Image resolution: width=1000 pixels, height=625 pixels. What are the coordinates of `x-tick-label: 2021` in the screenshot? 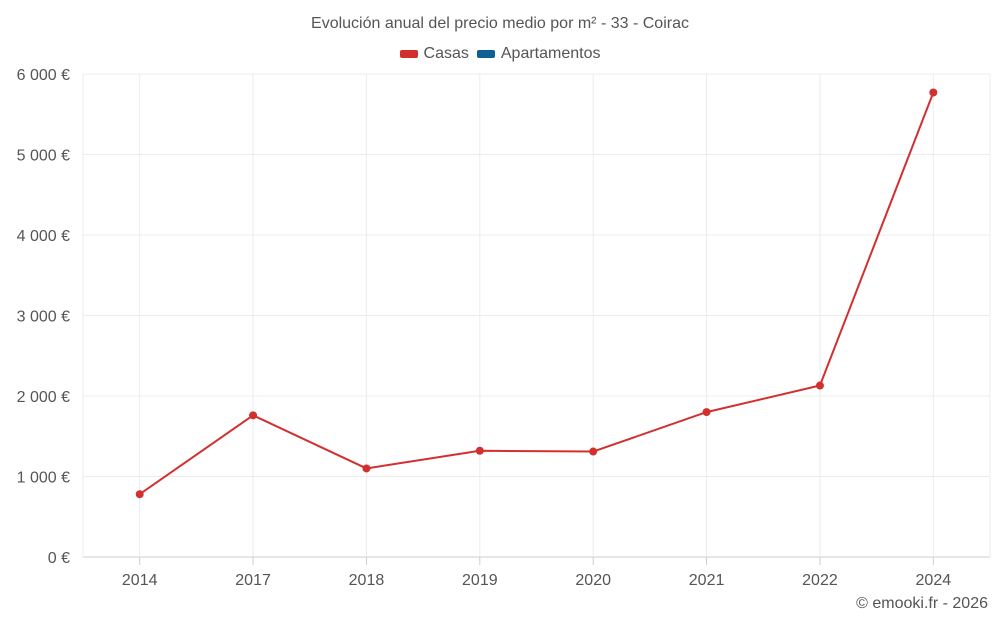 It's located at (707, 580).